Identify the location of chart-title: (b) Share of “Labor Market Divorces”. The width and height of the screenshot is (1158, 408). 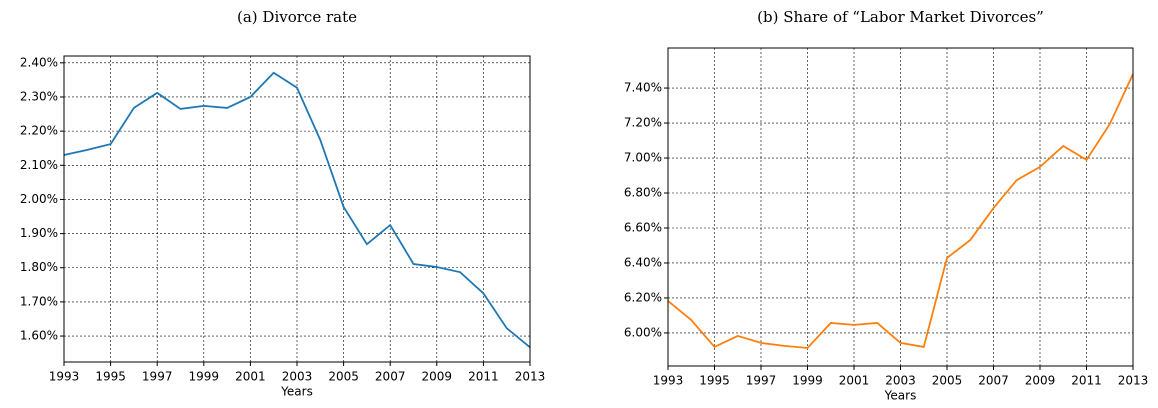
(900, 17).